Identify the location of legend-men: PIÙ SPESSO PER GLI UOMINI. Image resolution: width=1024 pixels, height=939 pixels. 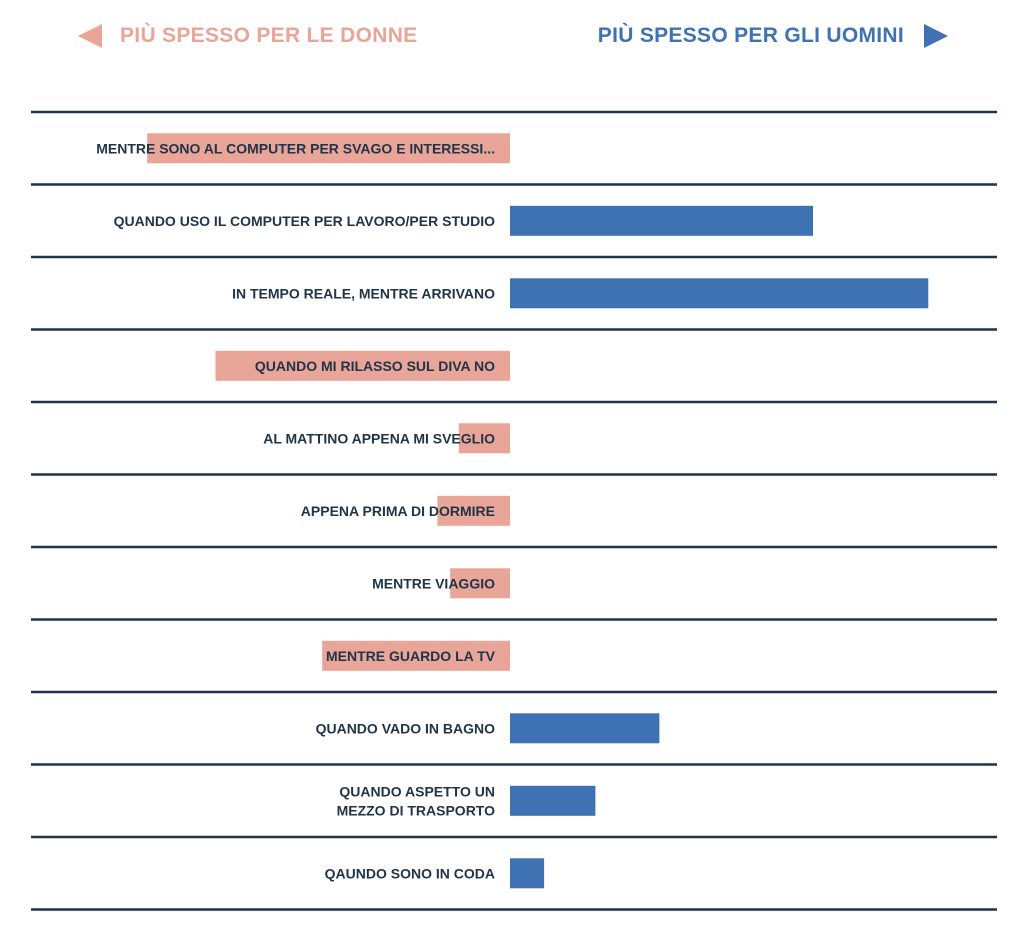
(773, 36).